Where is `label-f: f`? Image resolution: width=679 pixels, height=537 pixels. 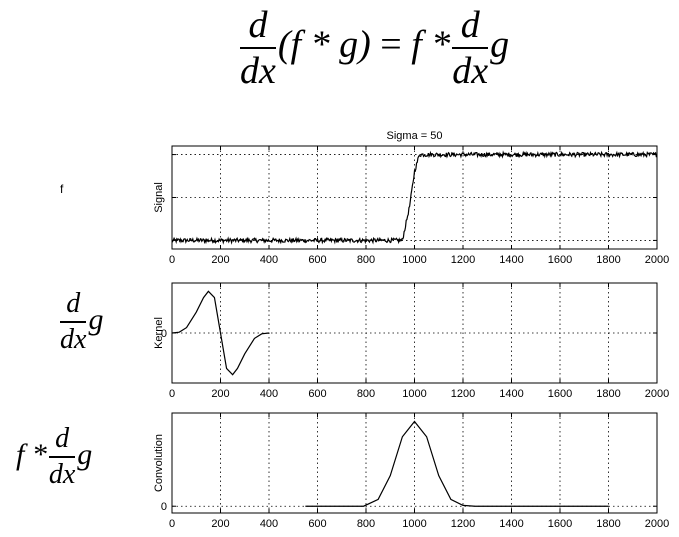 label-f: f is located at coordinates (62, 189).